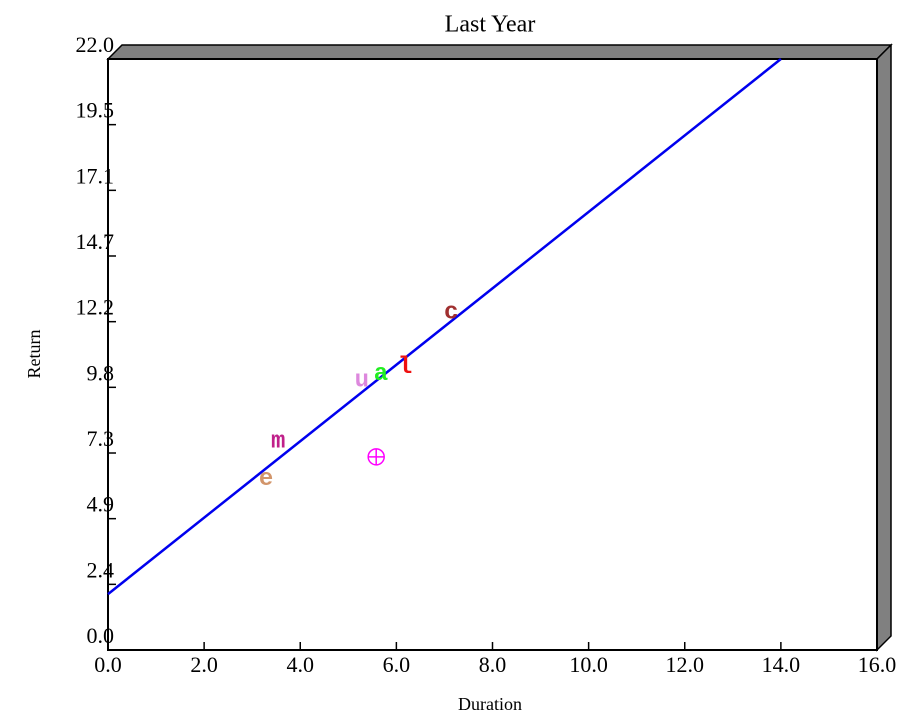  What do you see at coordinates (376, 457) in the screenshot?
I see `mean-marker` at bounding box center [376, 457].